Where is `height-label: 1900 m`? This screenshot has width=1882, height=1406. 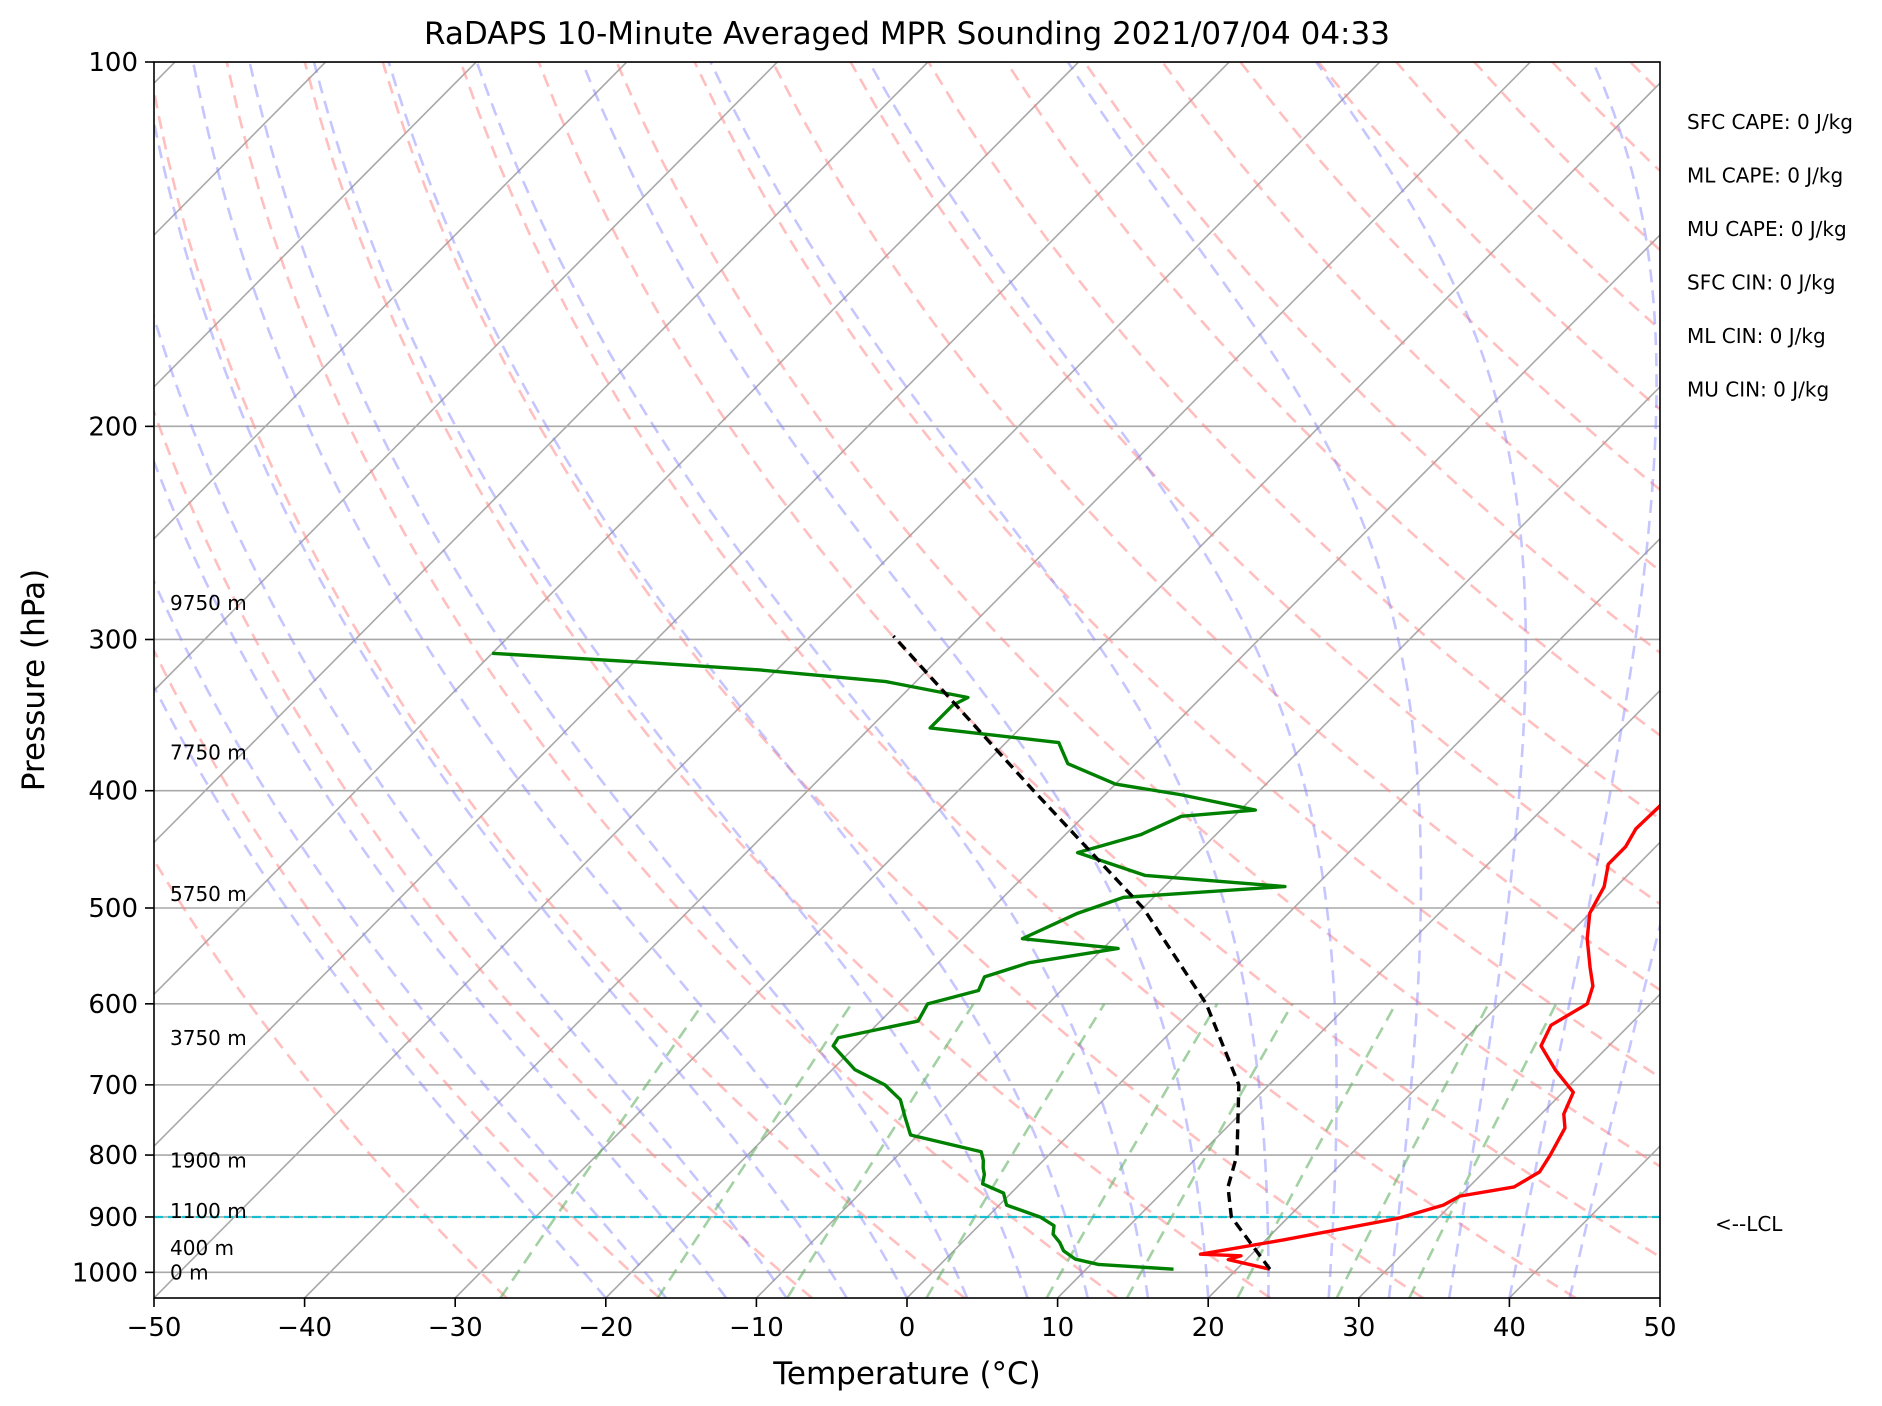
height-label: 1900 m is located at coordinates (208, 1160).